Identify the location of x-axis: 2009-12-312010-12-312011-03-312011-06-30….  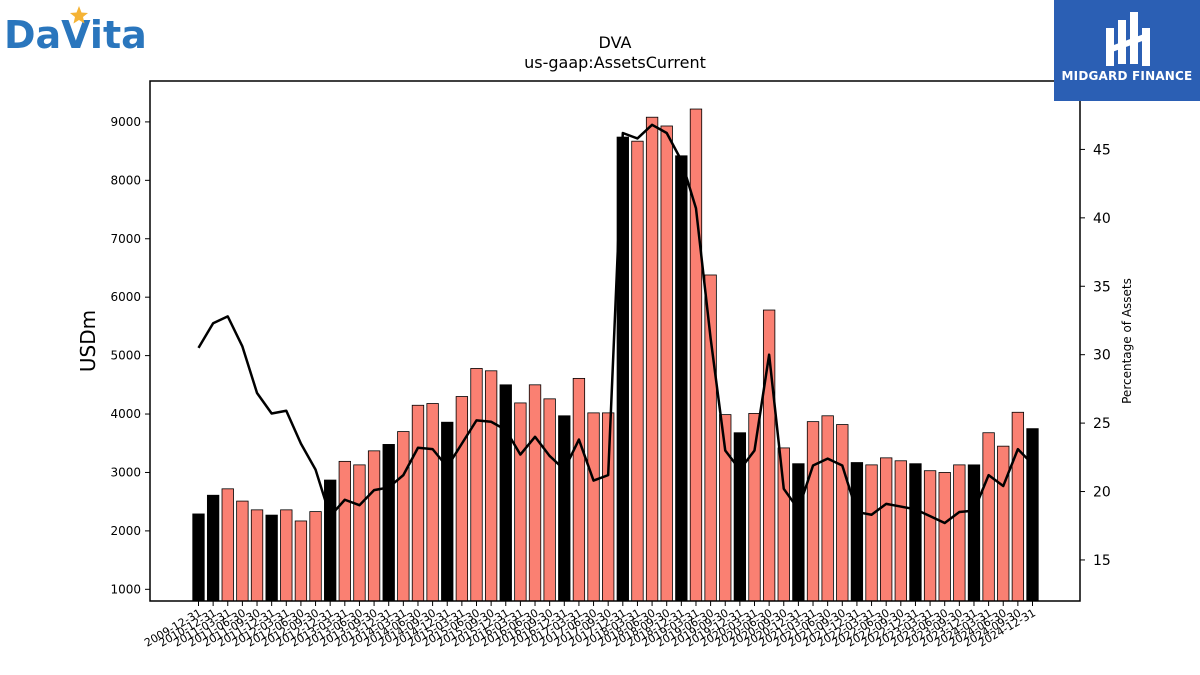
(590, 625).